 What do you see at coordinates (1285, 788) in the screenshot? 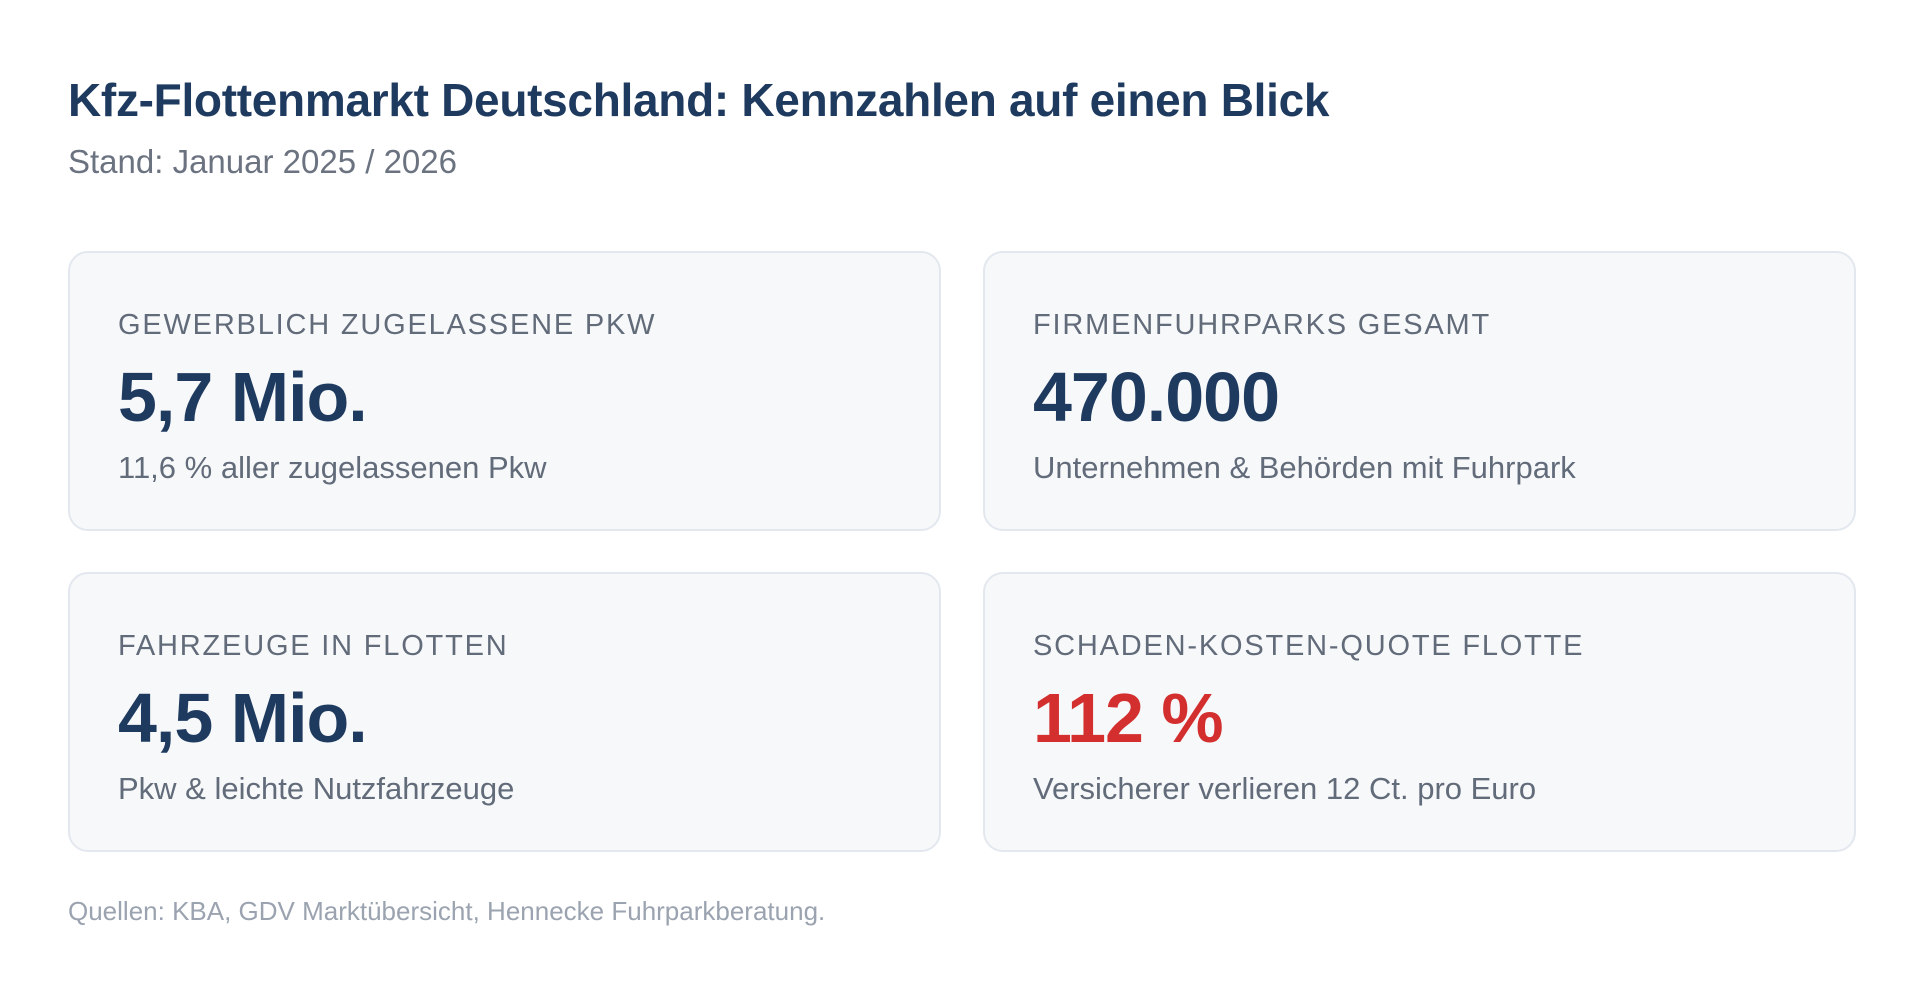
I see `kpi-note: Versicherer verlieren 12 Ct. pro Euro` at bounding box center [1285, 788].